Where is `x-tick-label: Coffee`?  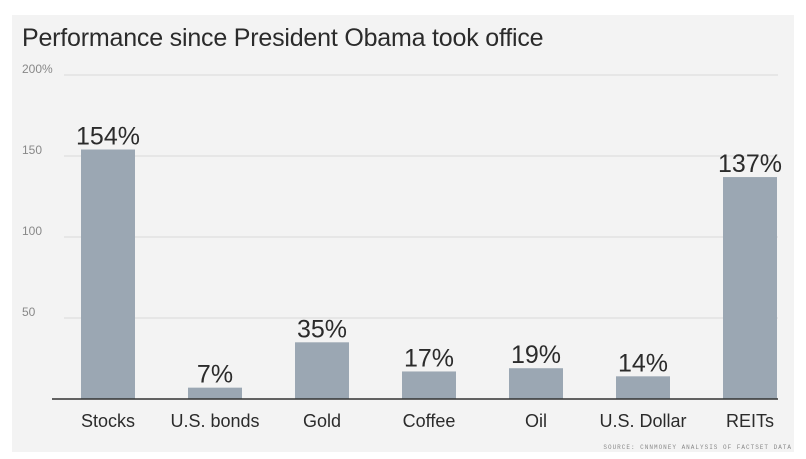
x-tick-label: Coffee is located at coordinates (429, 421).